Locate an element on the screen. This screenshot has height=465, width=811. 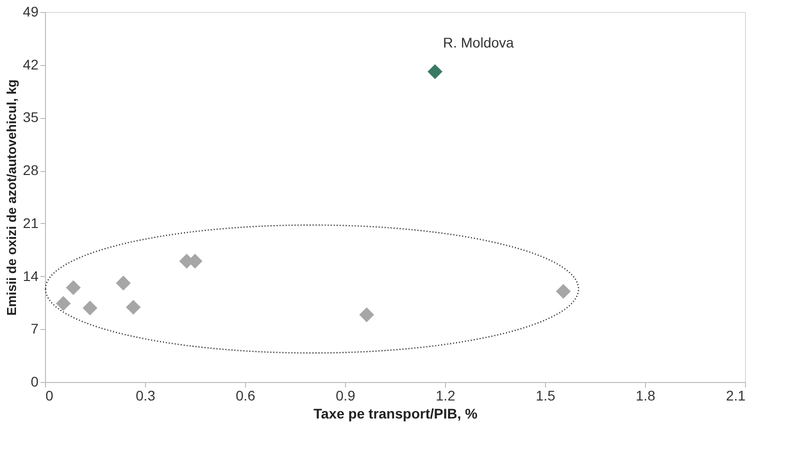
x-tick-label: 0.9 is located at coordinates (346, 396).